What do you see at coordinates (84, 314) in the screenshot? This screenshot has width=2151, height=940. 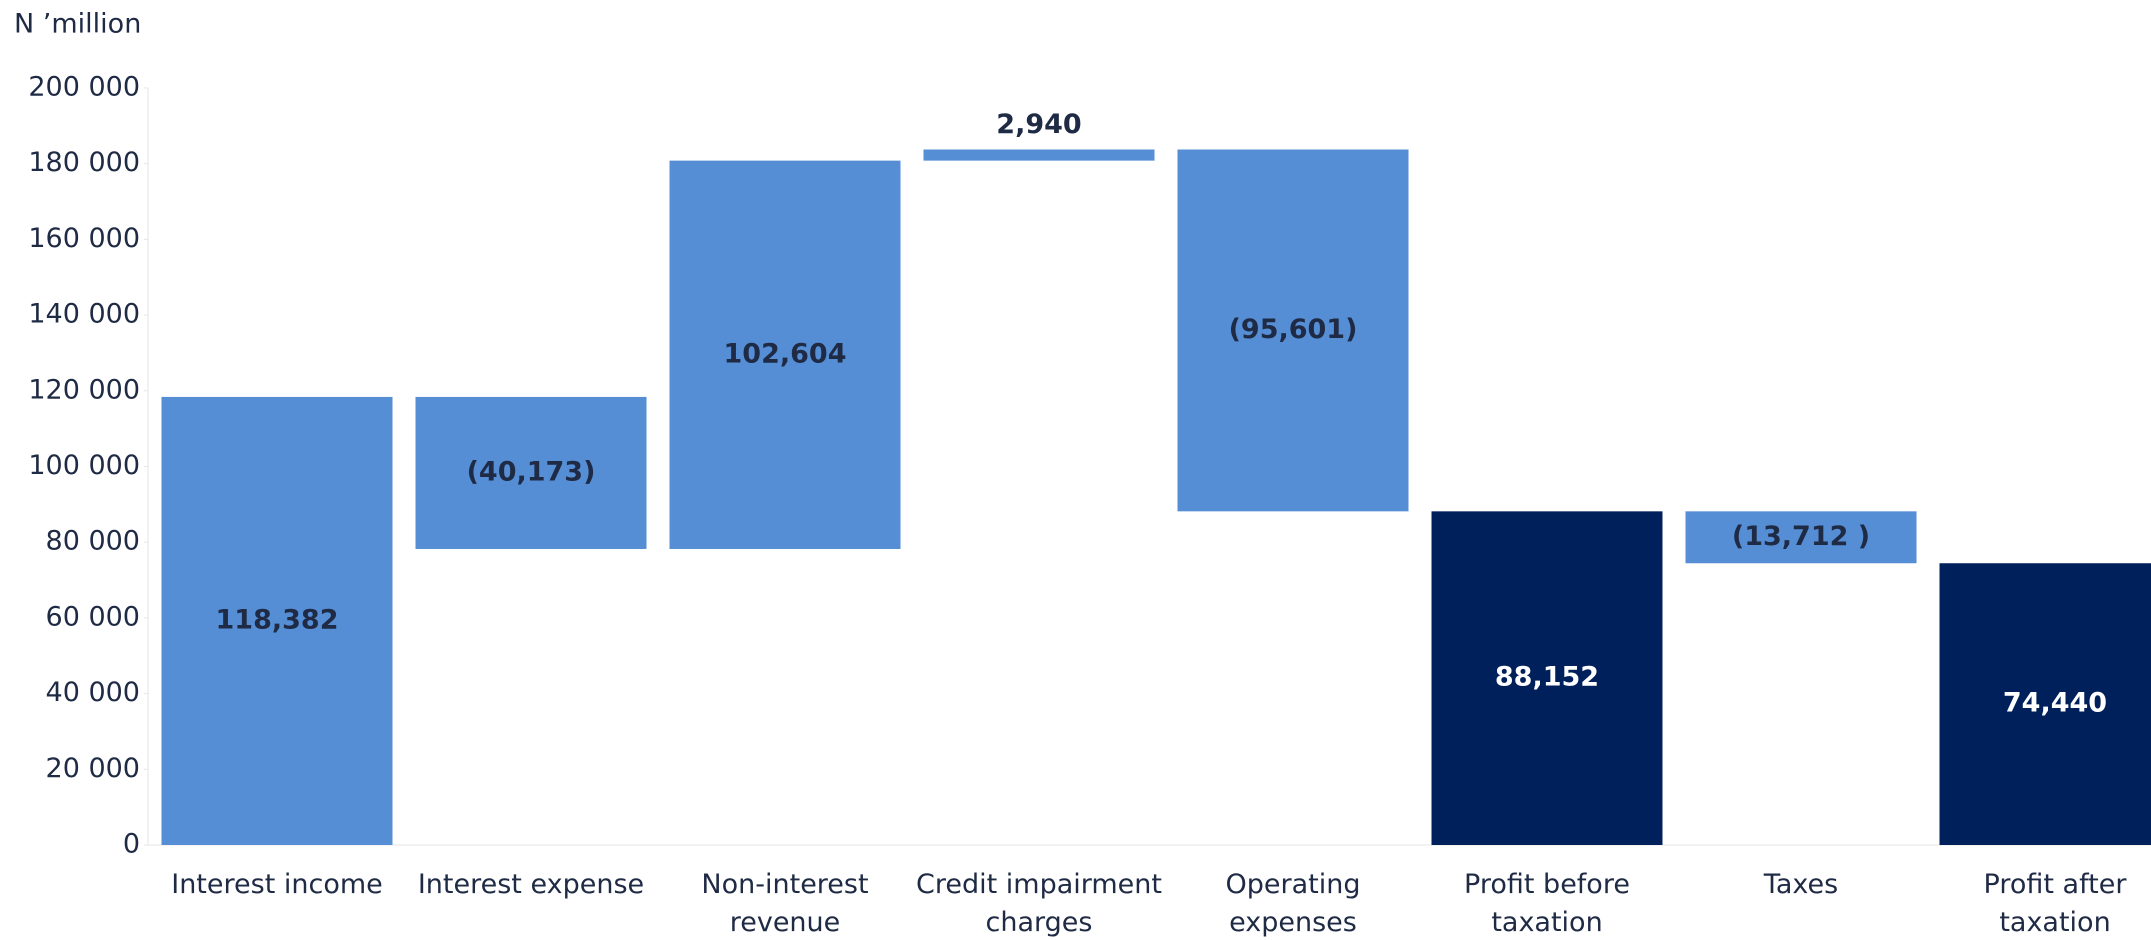 I see `y-tick-label: 140 000` at bounding box center [84, 314].